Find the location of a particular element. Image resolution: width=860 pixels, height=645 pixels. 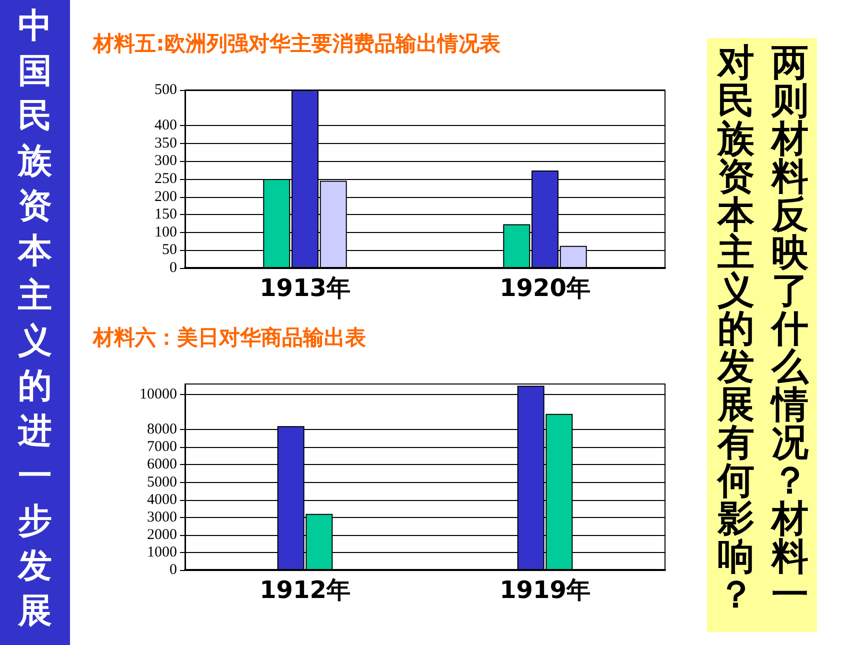

y-tick-label: 100 is located at coordinates (165, 232).